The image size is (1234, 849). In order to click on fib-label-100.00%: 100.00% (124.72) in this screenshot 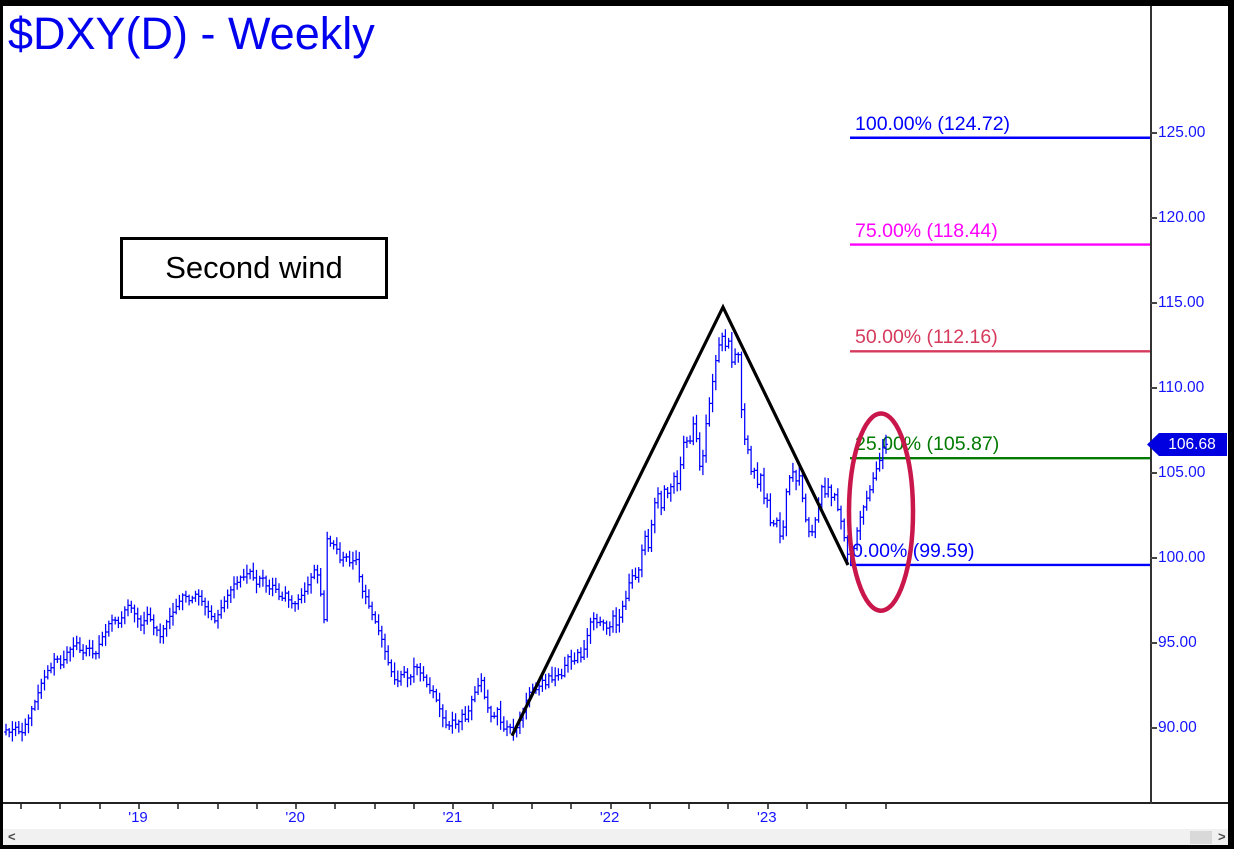, I will do `click(933, 123)`.